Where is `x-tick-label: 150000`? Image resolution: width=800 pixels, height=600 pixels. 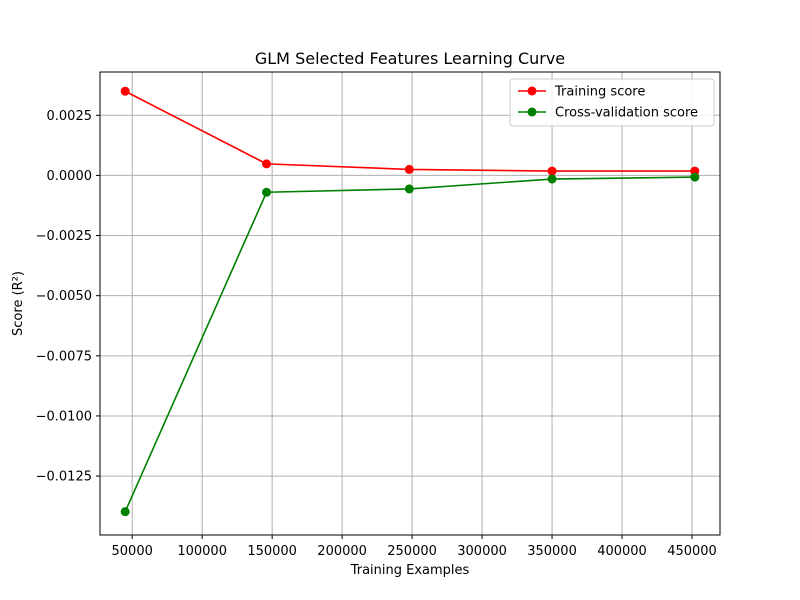
x-tick-label: 150000 is located at coordinates (272, 551).